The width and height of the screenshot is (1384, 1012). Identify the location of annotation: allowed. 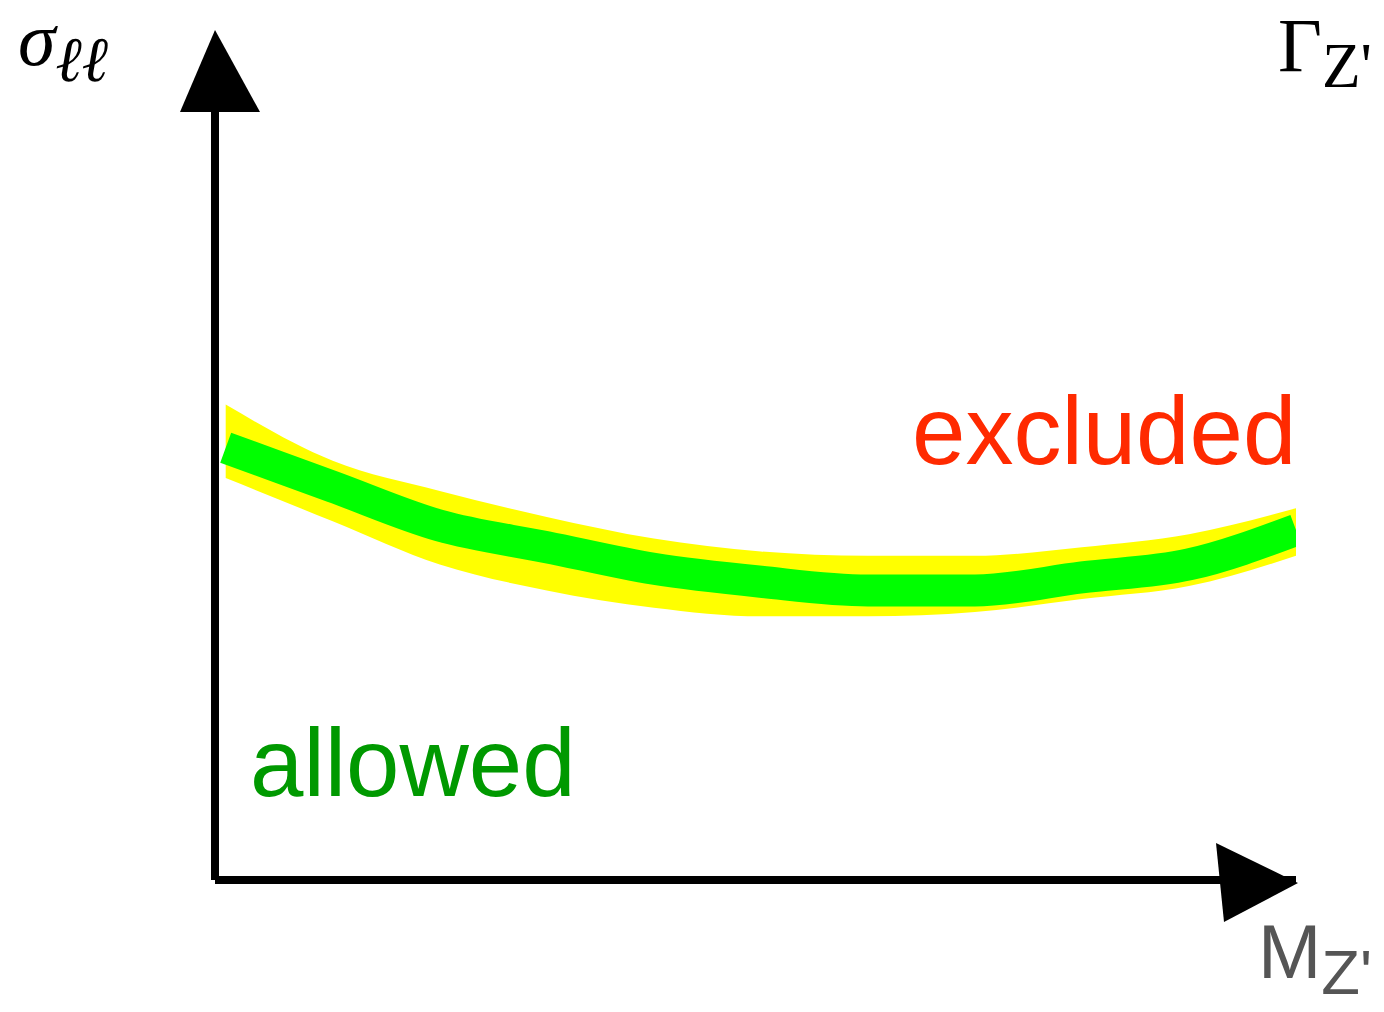
(413, 763).